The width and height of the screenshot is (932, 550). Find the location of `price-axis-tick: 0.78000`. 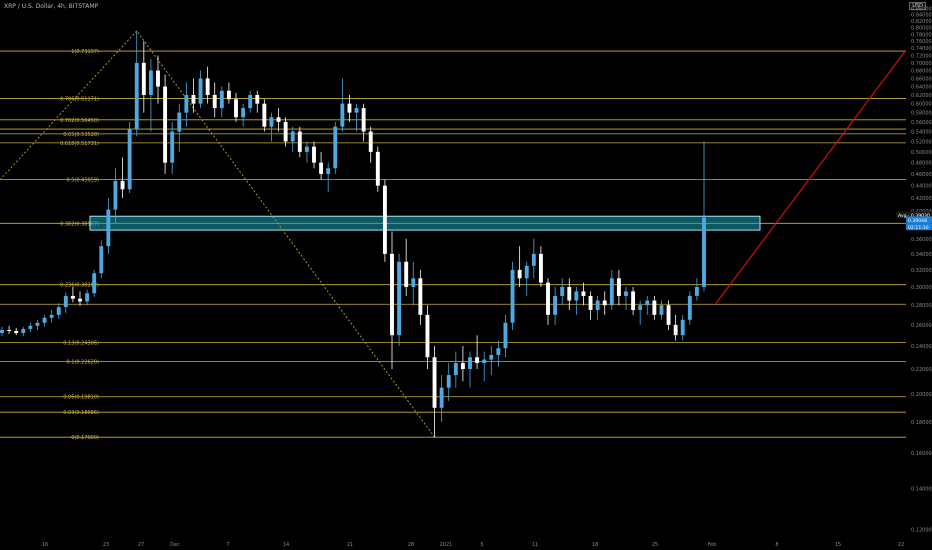

price-axis-tick: 0.78000 is located at coordinates (921, 35).